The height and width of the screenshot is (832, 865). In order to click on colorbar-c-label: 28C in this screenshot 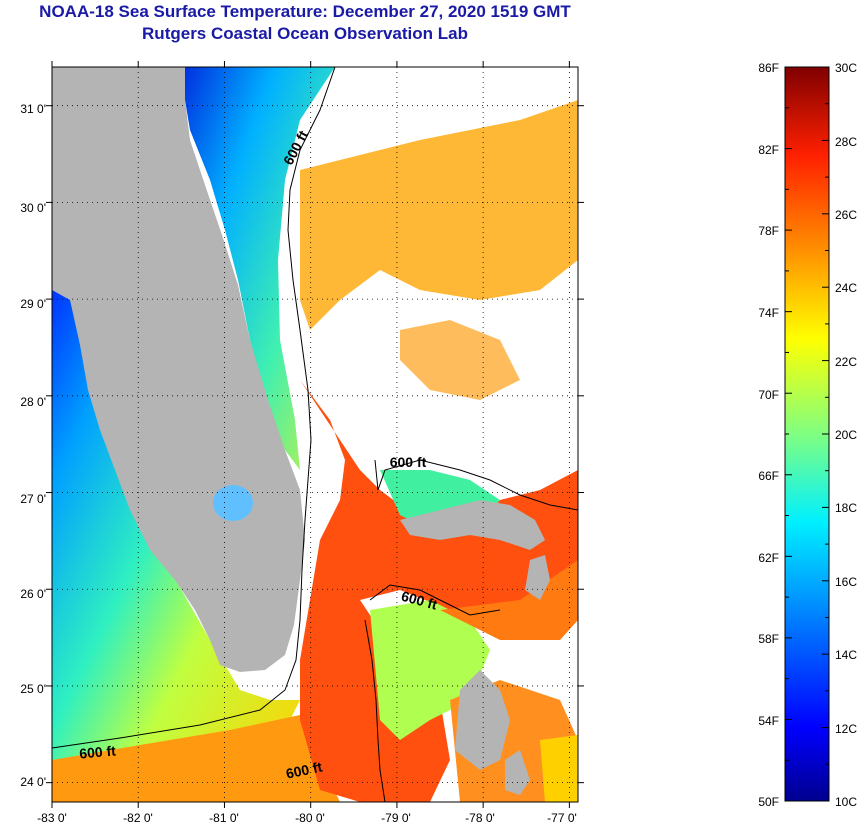, I will do `click(846, 142)`.